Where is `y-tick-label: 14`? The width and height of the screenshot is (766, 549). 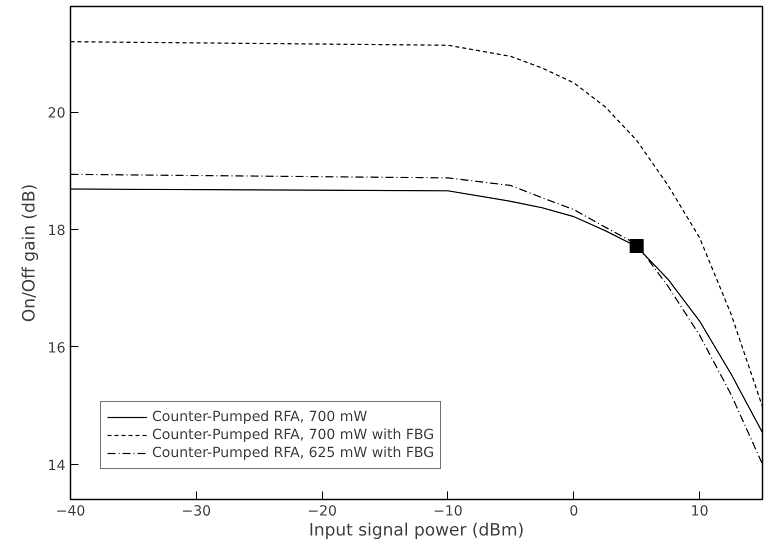 y-tick-label: 14 is located at coordinates (57, 466).